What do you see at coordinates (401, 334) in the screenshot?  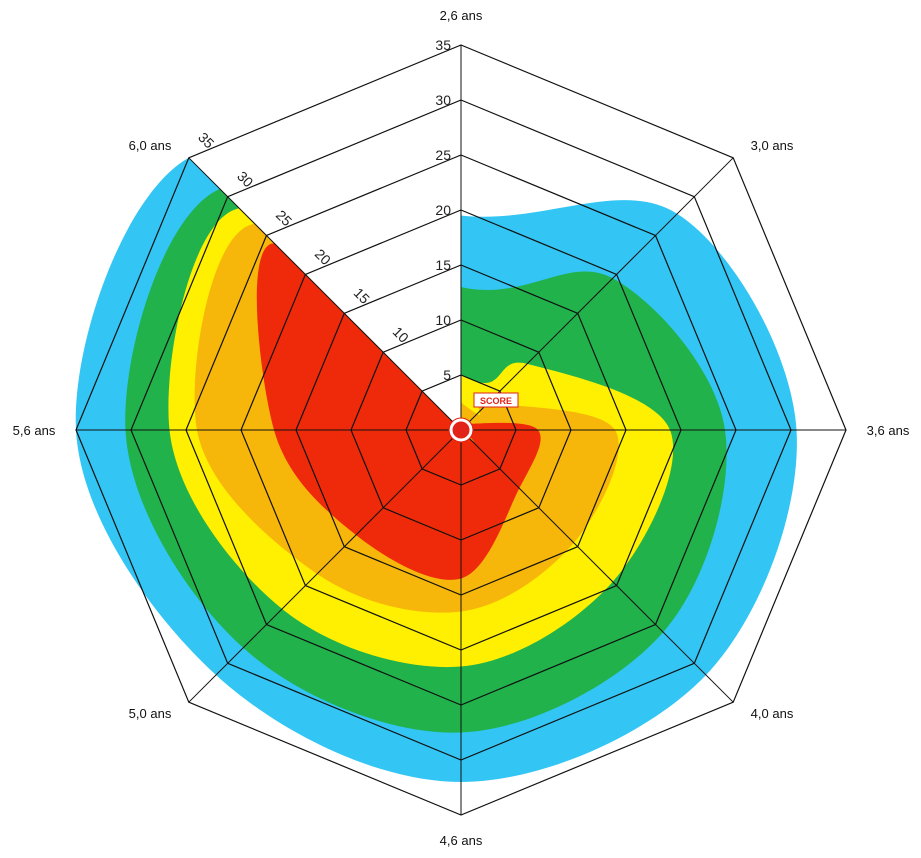 I see `tick-label-diagonal: 10` at bounding box center [401, 334].